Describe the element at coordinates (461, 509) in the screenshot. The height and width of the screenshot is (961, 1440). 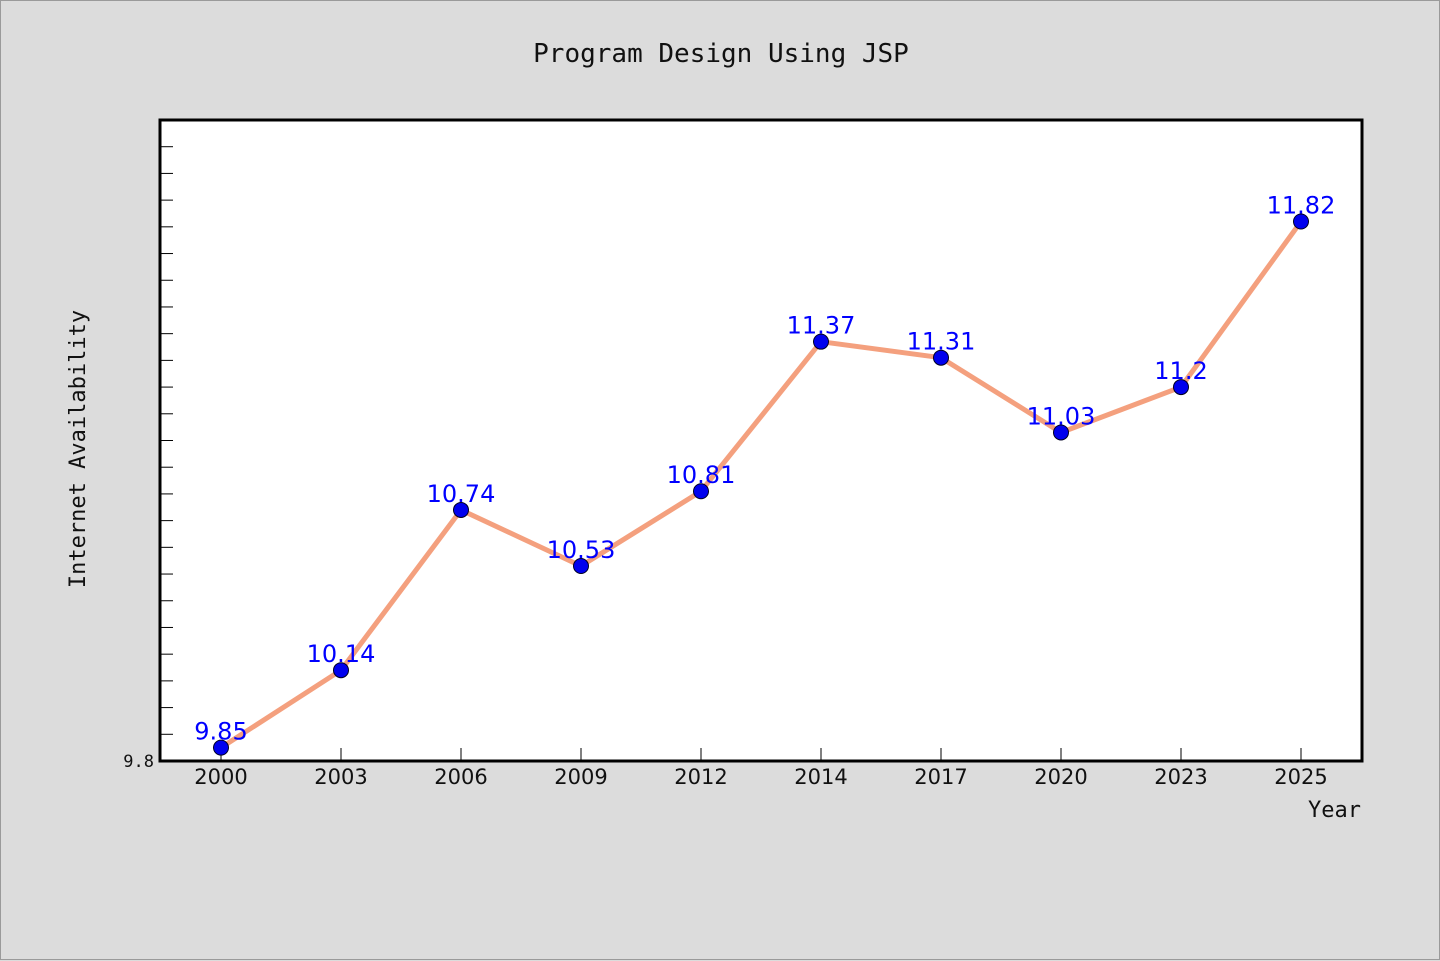
I see `data-point-2006` at that location.